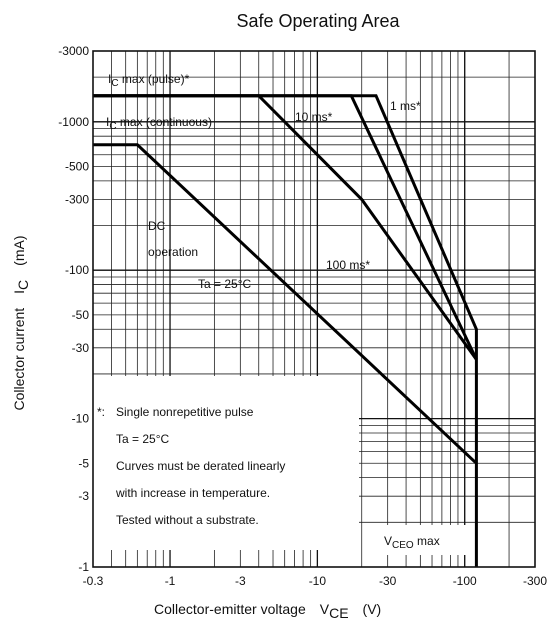  Describe the element at coordinates (101, 412) in the screenshot. I see `notes-marker: *:` at that location.